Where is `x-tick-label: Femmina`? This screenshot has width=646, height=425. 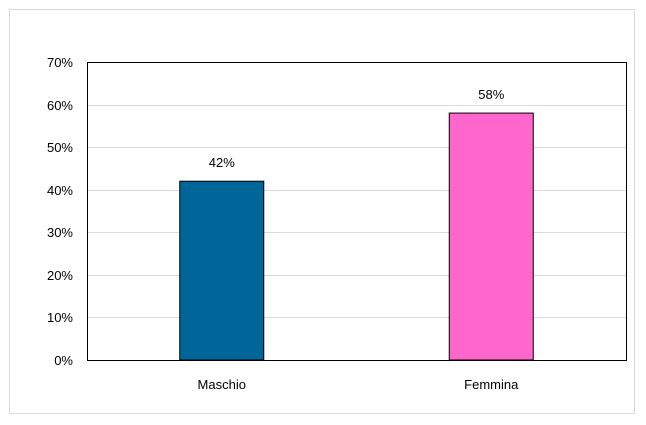 x-tick-label: Femmina is located at coordinates (491, 384).